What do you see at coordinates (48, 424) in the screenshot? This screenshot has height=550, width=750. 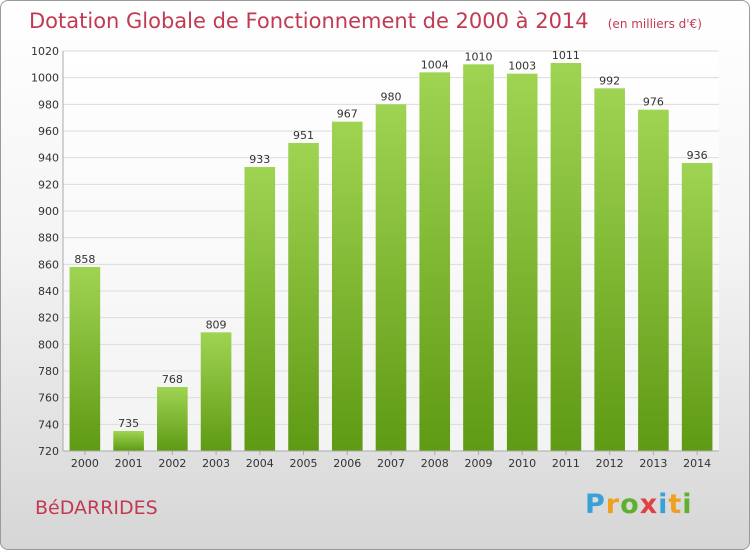 I see `y-tick-label: 740` at bounding box center [48, 424].